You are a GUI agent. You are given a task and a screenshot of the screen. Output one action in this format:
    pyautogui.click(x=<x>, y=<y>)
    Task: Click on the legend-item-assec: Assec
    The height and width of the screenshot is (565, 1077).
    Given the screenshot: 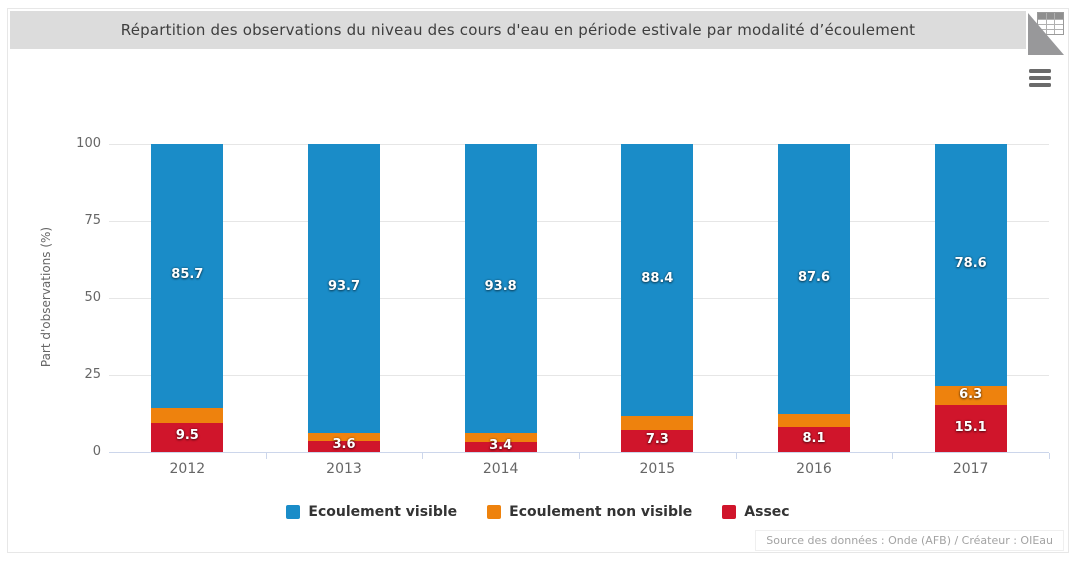 What is the action you would take?
    pyautogui.click(x=756, y=512)
    